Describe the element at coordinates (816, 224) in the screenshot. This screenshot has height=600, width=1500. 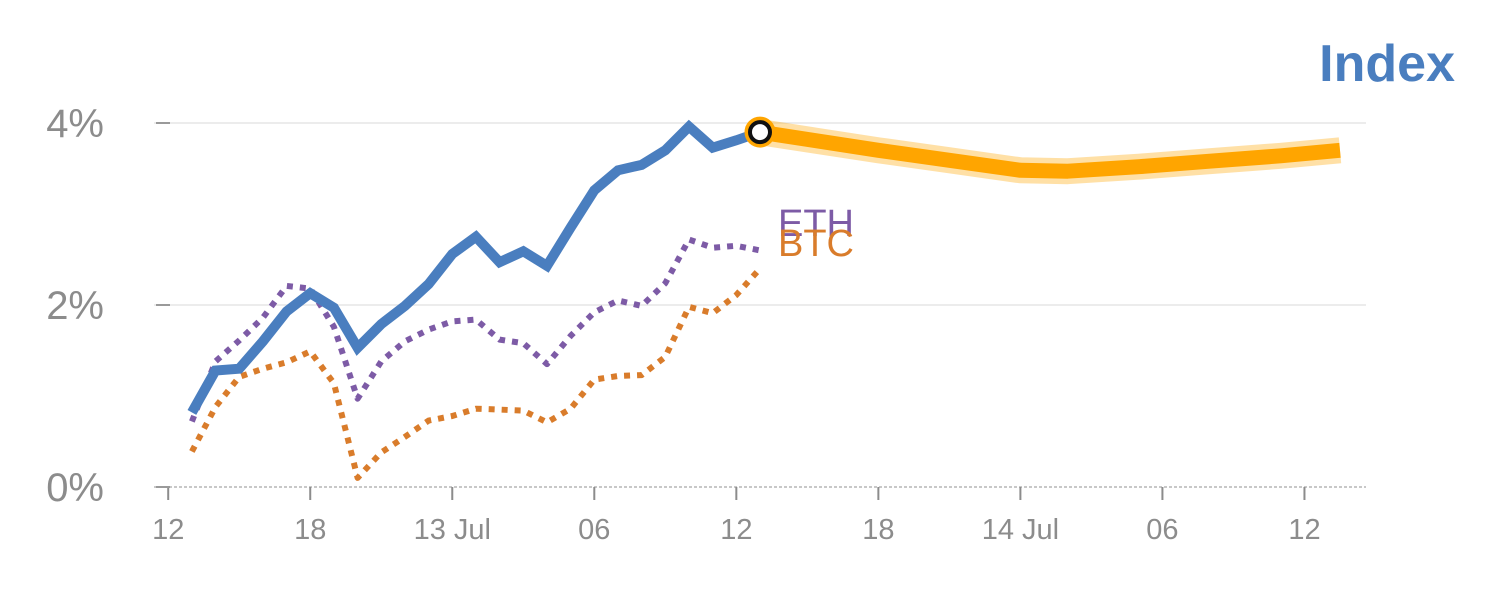
I see `series-label-eth: ETH` at that location.